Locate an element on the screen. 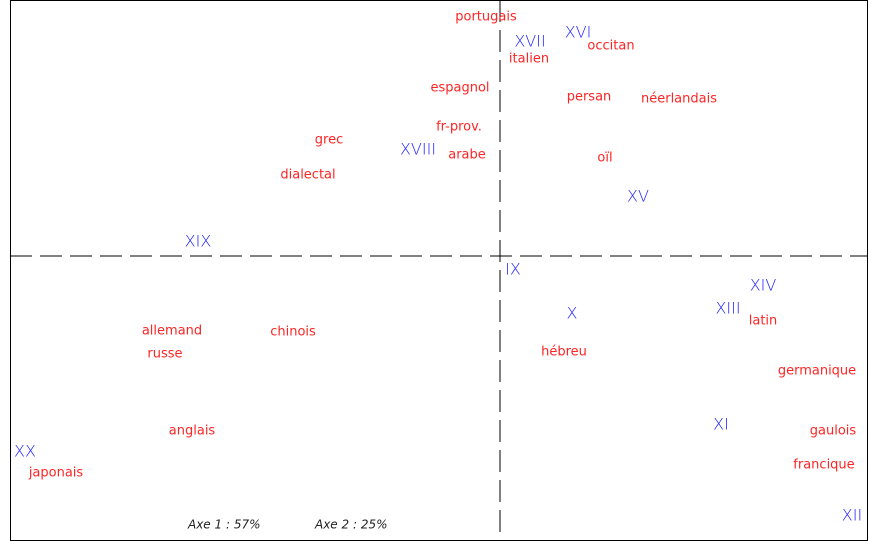 The height and width of the screenshot is (541, 869). point-label: portugais is located at coordinates (486, 17).